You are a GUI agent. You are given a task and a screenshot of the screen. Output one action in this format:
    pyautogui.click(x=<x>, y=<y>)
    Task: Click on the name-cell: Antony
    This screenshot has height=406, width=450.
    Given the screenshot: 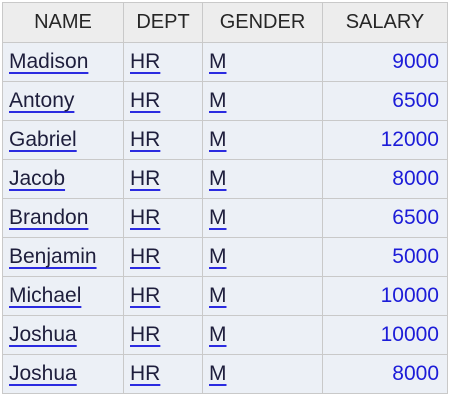 What is the action you would take?
    pyautogui.click(x=63, y=101)
    